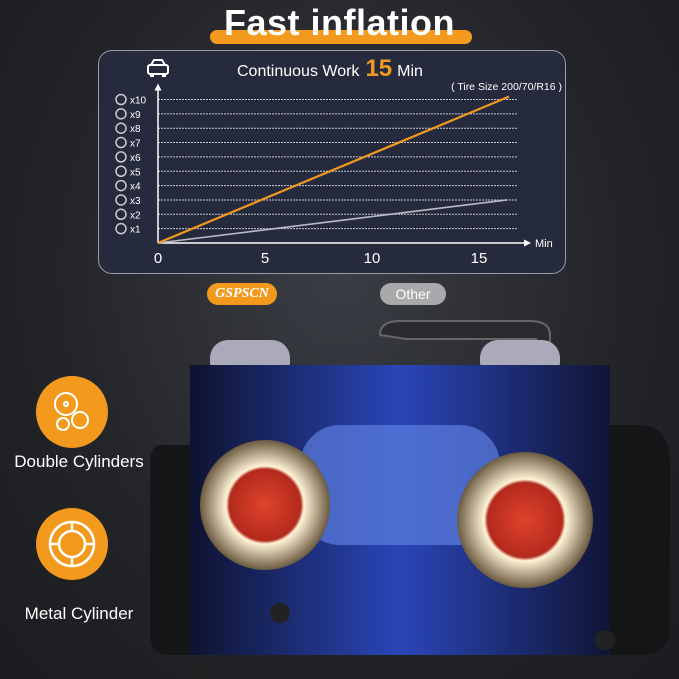  Describe the element at coordinates (135, 144) in the screenshot. I see `y-tick-label: x7` at that location.